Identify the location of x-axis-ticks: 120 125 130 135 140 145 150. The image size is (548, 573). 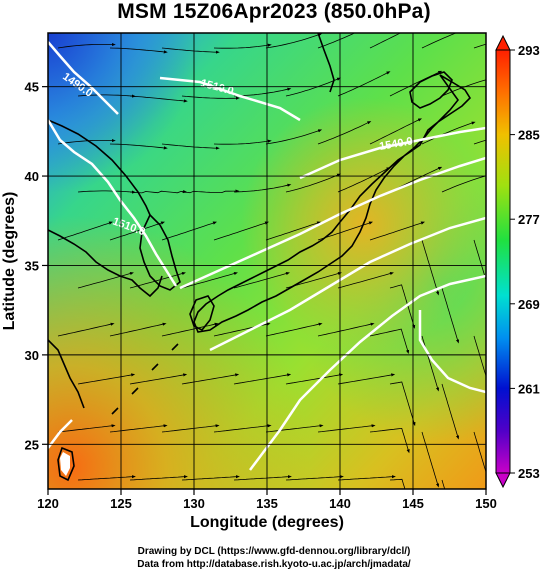
(267, 500).